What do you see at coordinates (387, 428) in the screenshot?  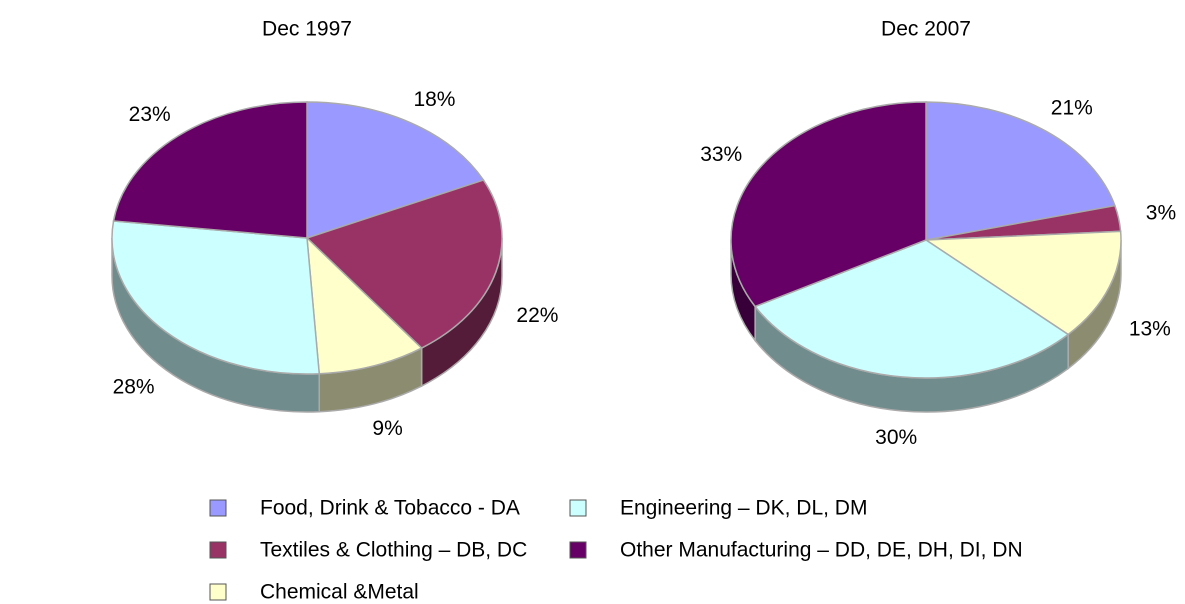 I see `data-label: 9%` at bounding box center [387, 428].